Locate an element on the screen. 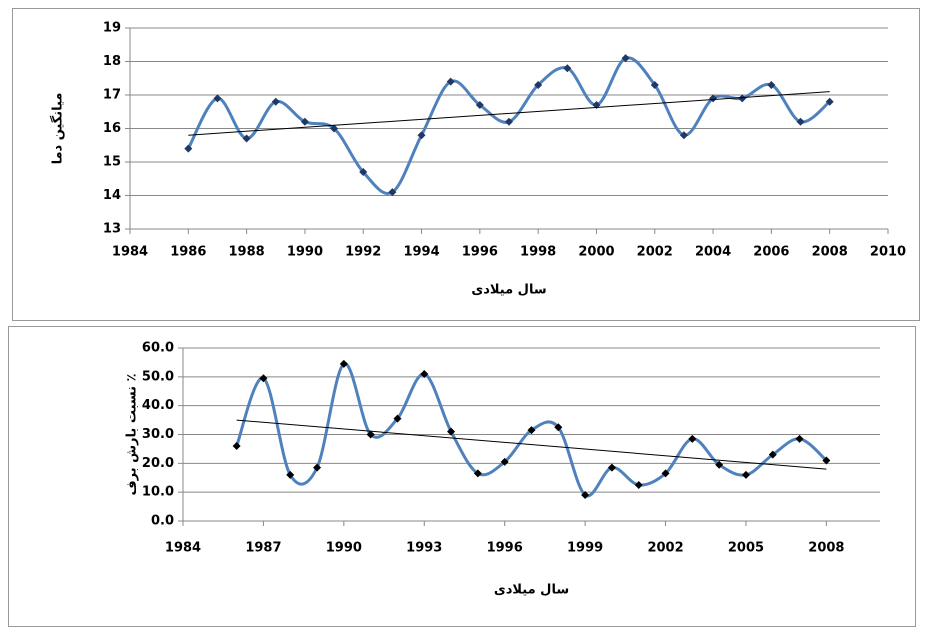 This screenshot has height=628, width=925. y-tick-label: 20.0 is located at coordinates (158, 463).